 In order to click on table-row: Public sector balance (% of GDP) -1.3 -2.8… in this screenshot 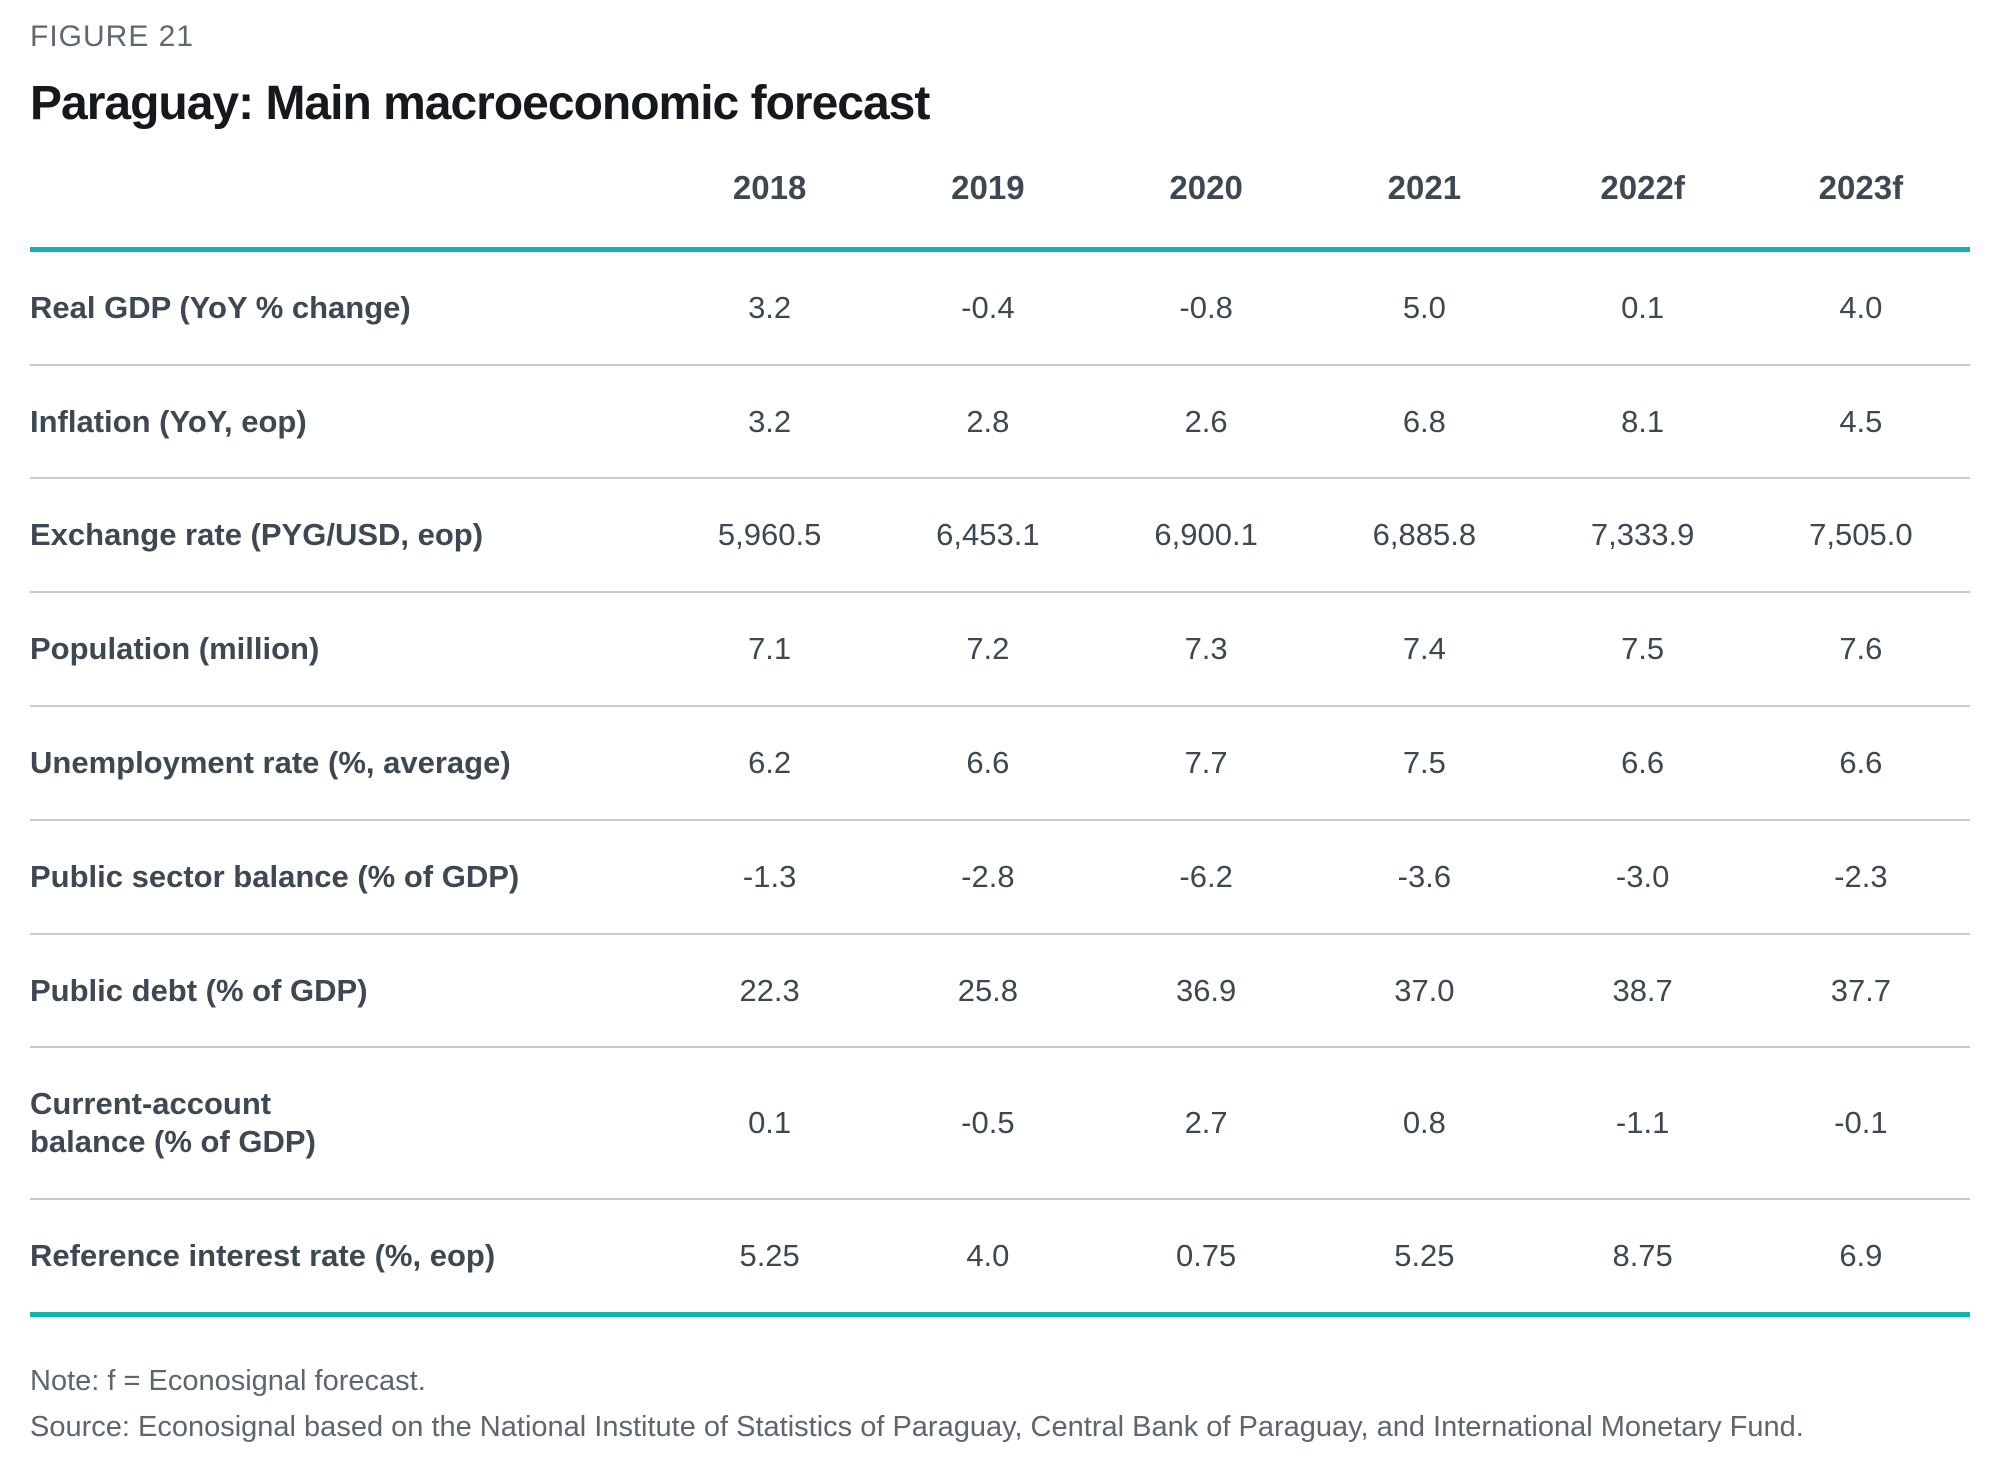, I will do `click(1000, 877)`.